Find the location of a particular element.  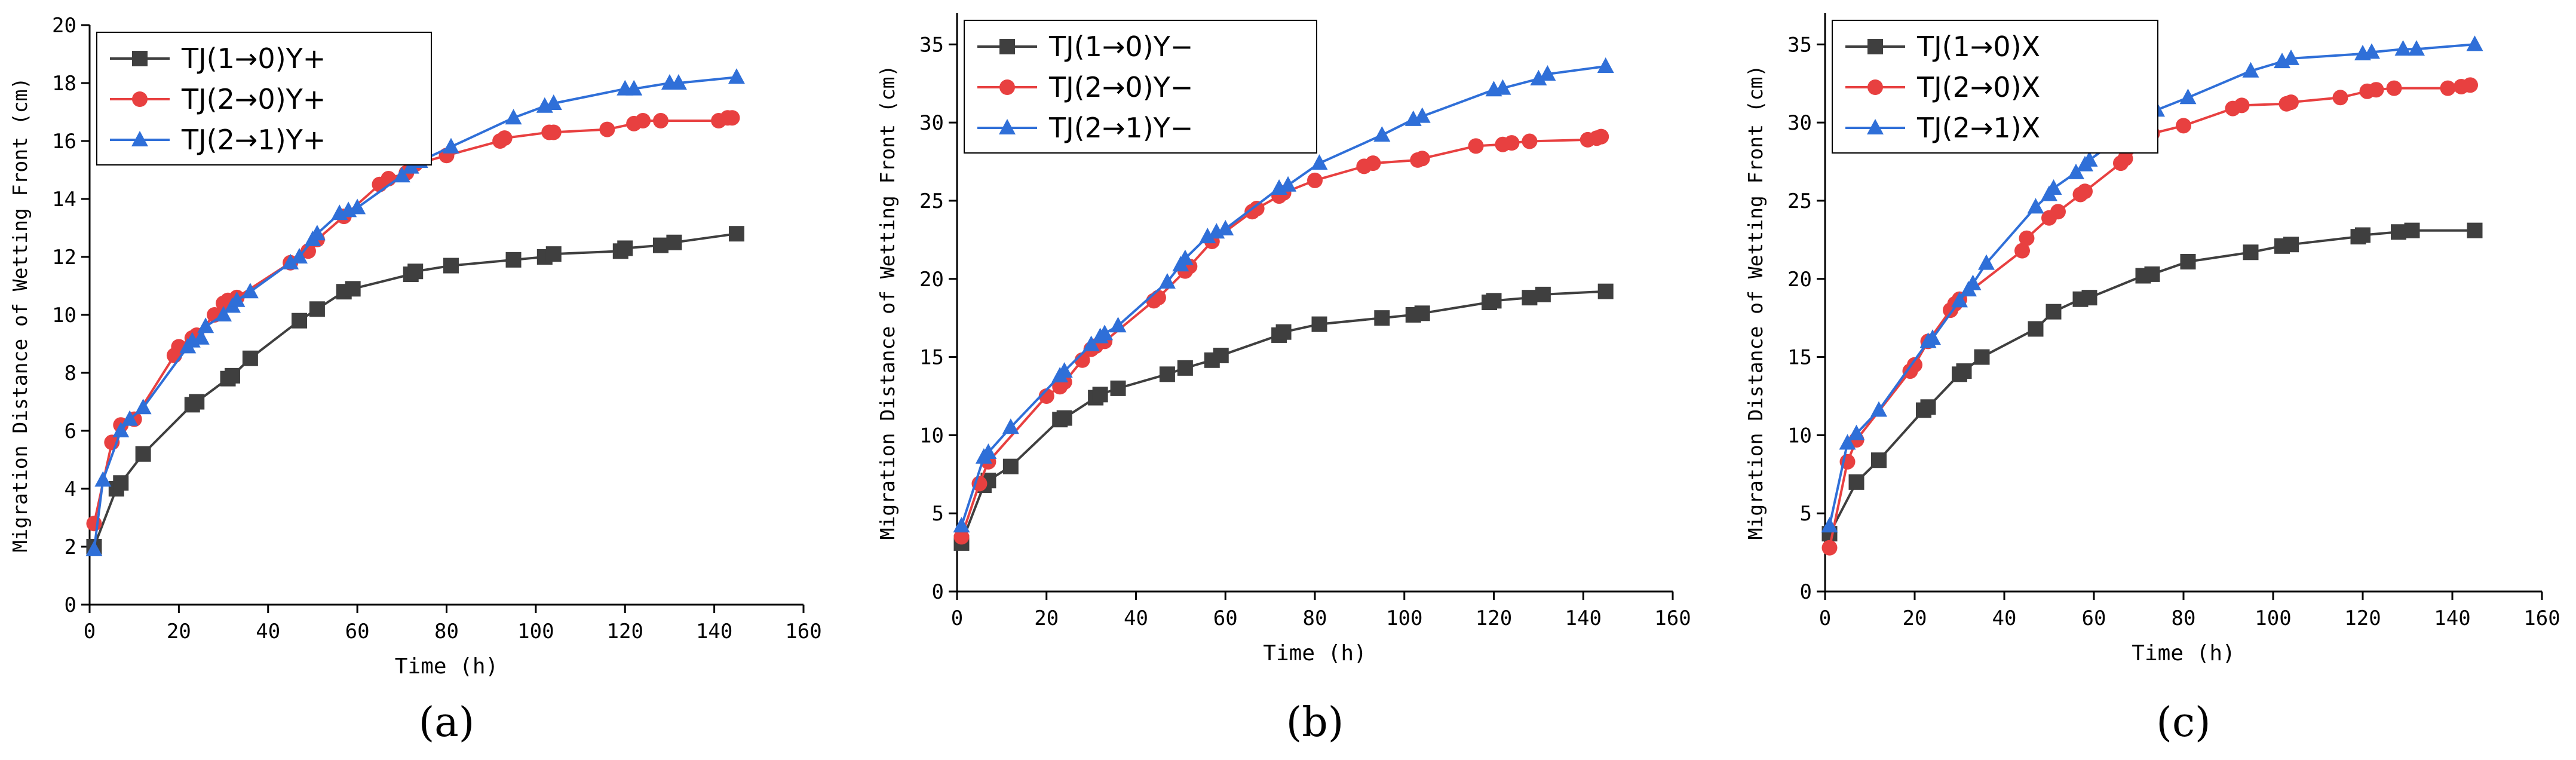

y-tick-label: 6 is located at coordinates (70, 431).